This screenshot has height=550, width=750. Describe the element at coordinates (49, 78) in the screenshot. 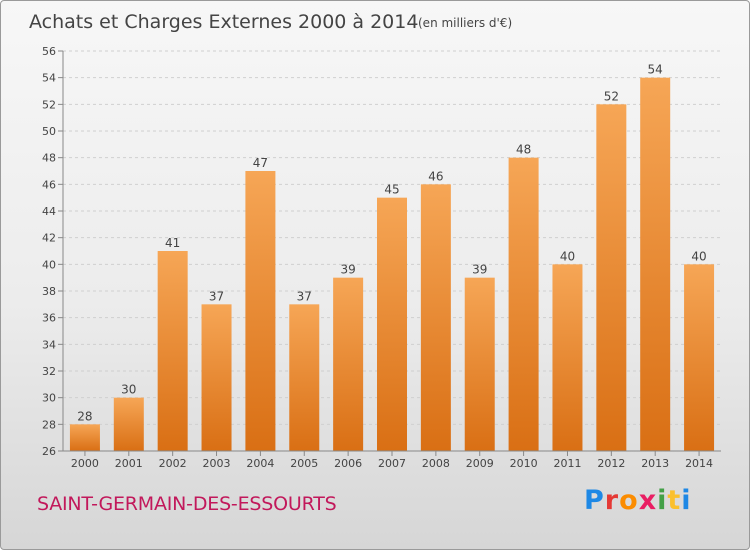

I see `y-tick-label: 54` at that location.